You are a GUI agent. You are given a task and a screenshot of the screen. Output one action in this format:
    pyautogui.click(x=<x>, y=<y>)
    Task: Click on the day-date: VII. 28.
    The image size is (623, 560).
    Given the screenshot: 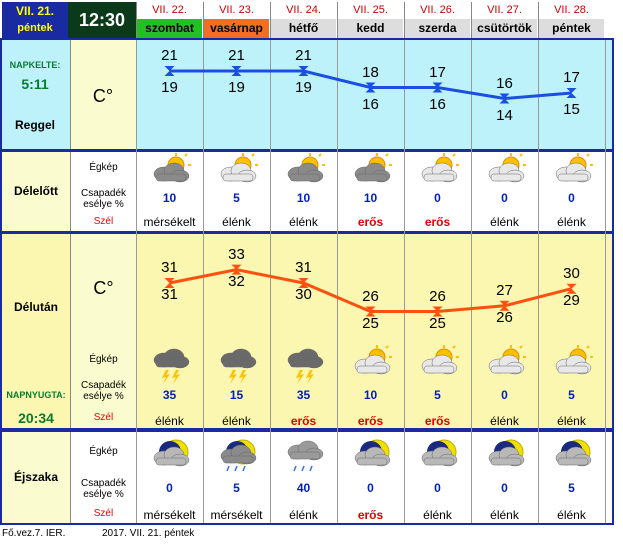 What is the action you would take?
    pyautogui.click(x=571, y=10)
    